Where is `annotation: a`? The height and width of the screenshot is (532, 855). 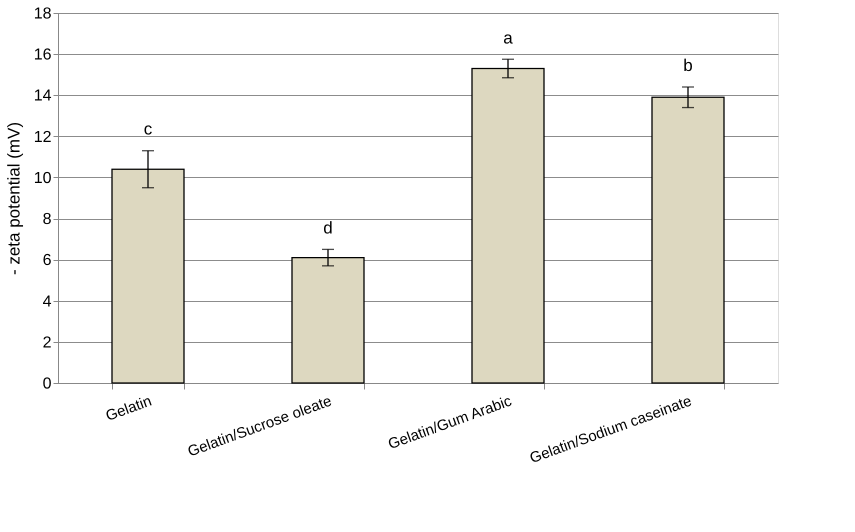
annotation: a is located at coordinates (508, 38).